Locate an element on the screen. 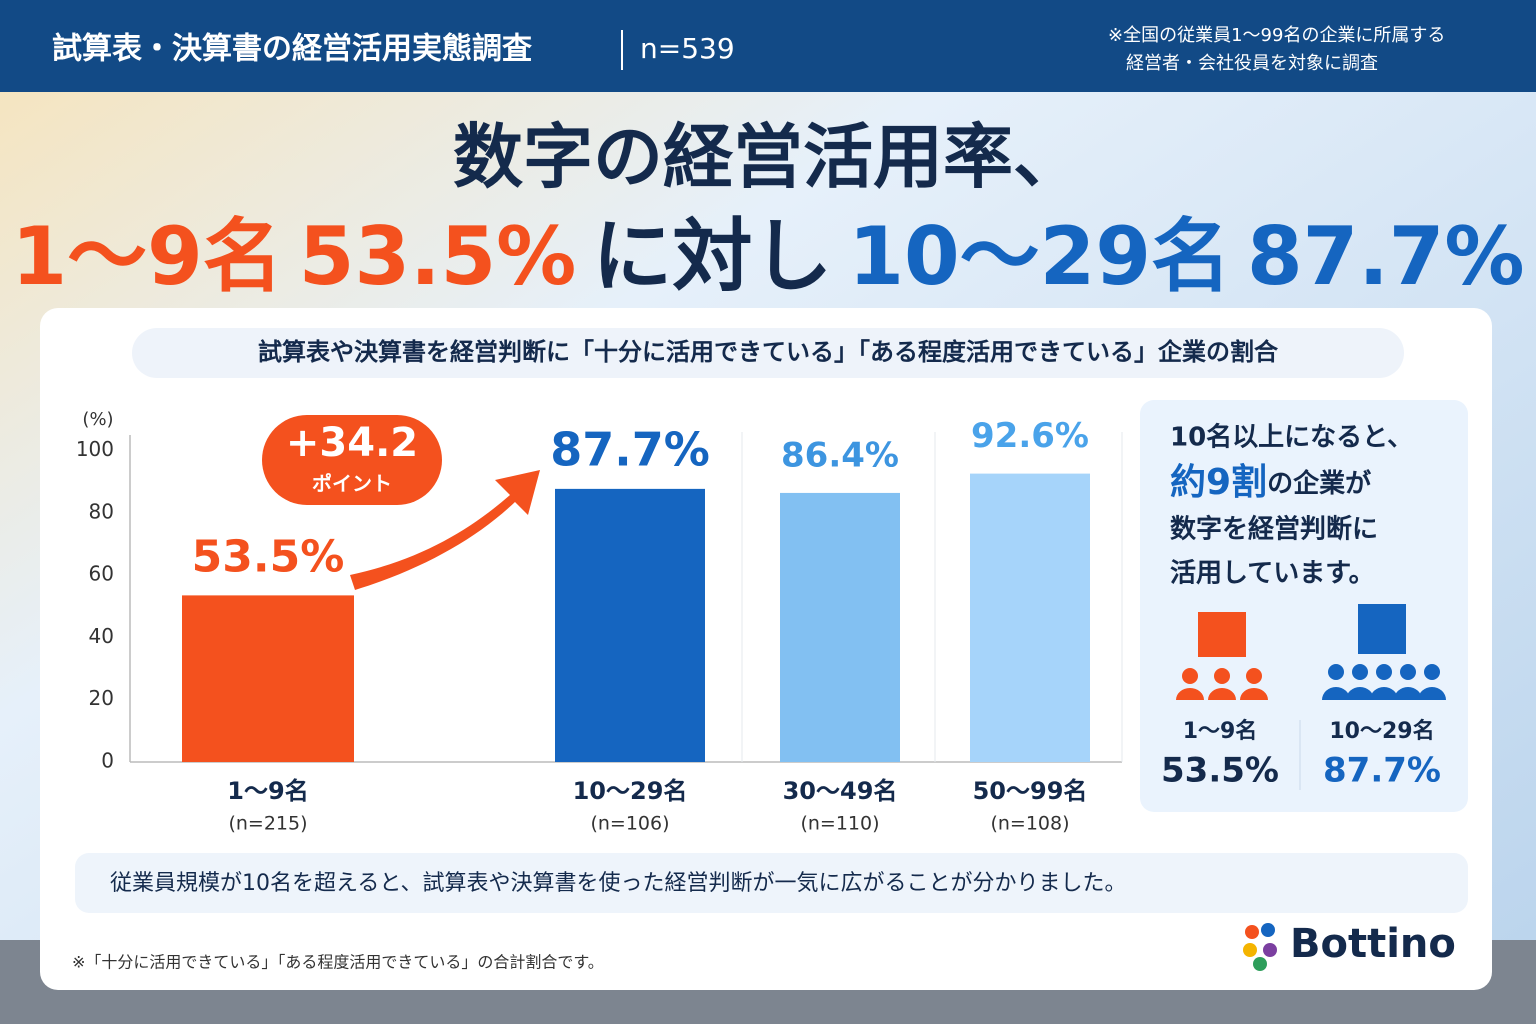 The width and height of the screenshot is (1536, 1024). y-tick-label: 40 is located at coordinates (101, 636).